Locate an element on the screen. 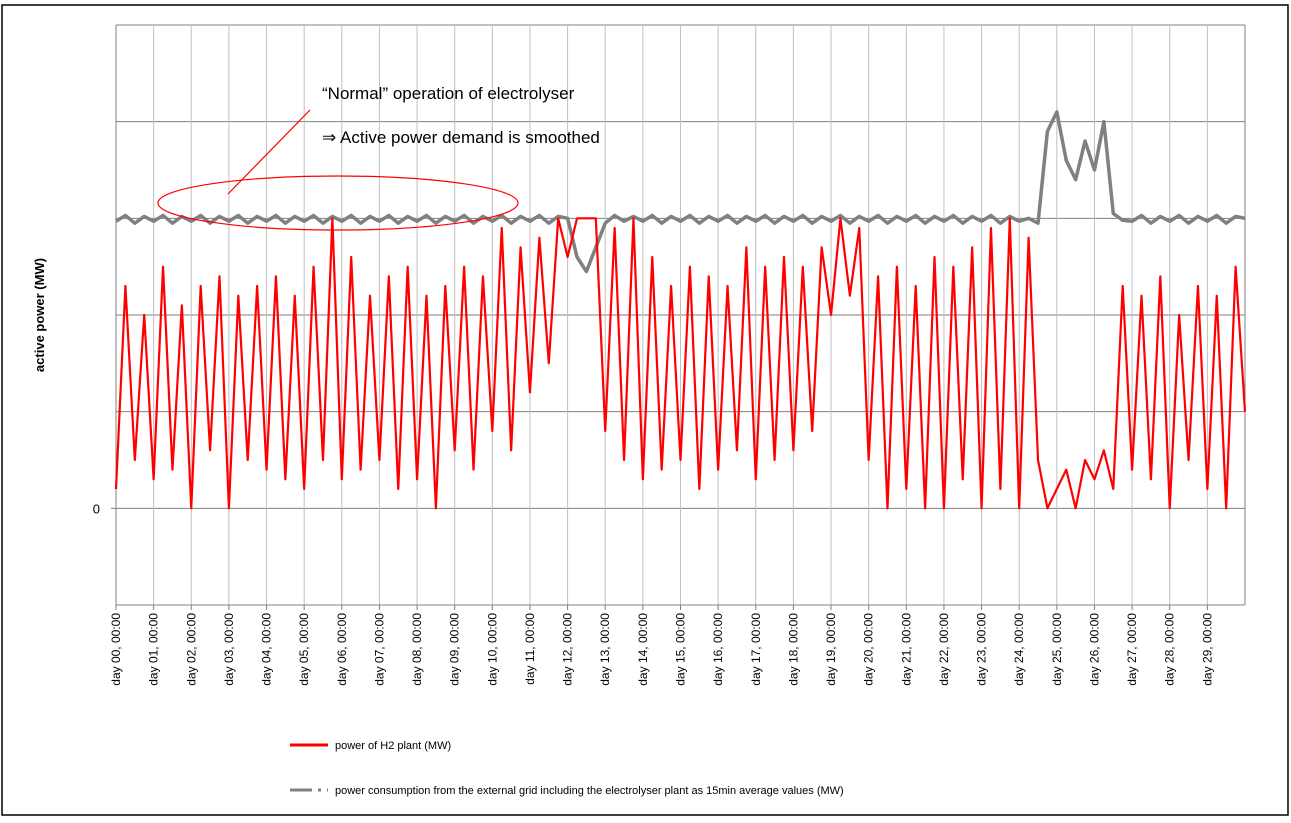 The image size is (1291, 823). x-tick-label: day 17, 00:00 is located at coordinates (756, 649).